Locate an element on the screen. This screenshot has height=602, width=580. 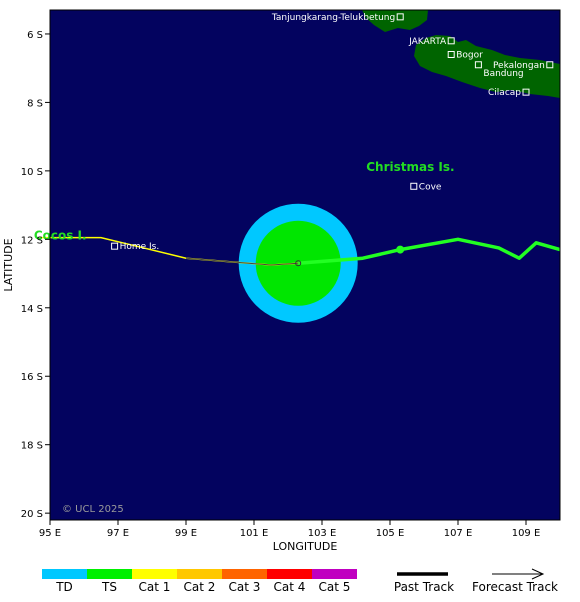
forecast-track-line is located at coordinates (429, 251).